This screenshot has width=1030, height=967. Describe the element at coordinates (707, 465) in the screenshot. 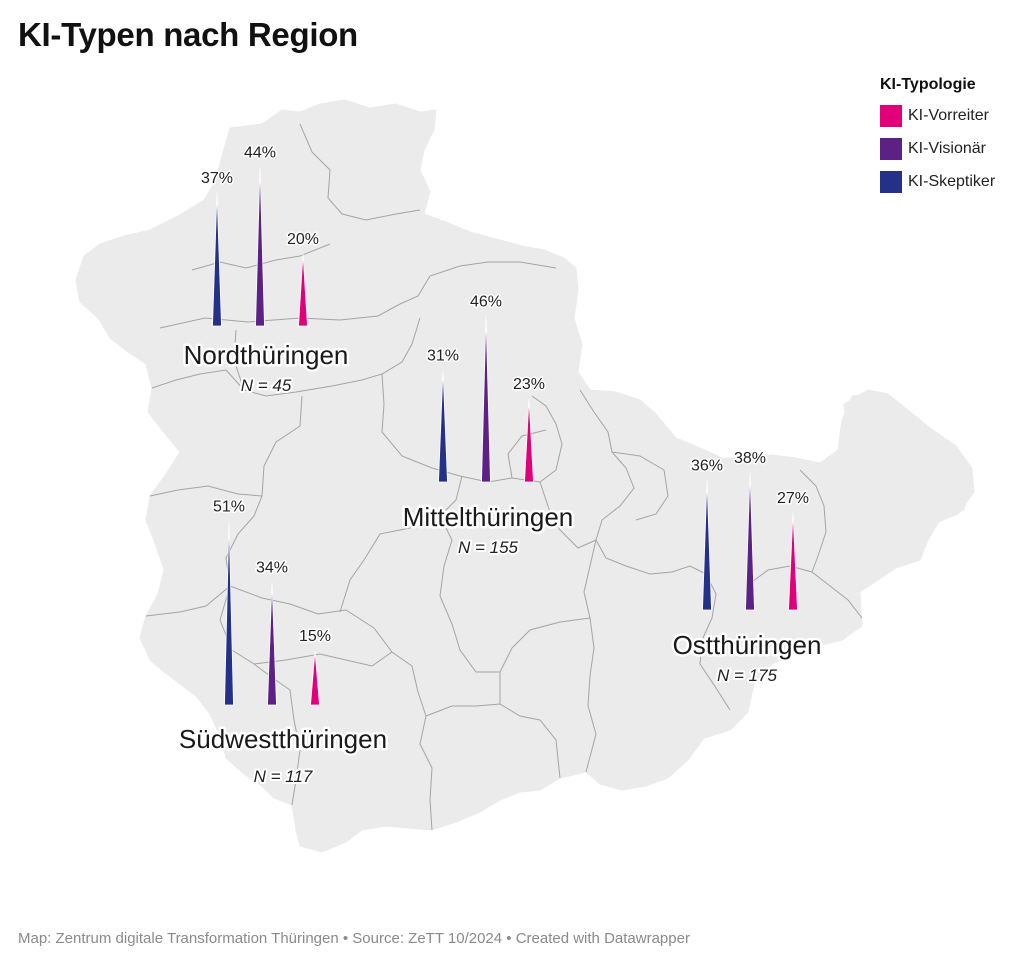

I see `value-label-ostthueringen-ki-skeptiker: 36%` at that location.